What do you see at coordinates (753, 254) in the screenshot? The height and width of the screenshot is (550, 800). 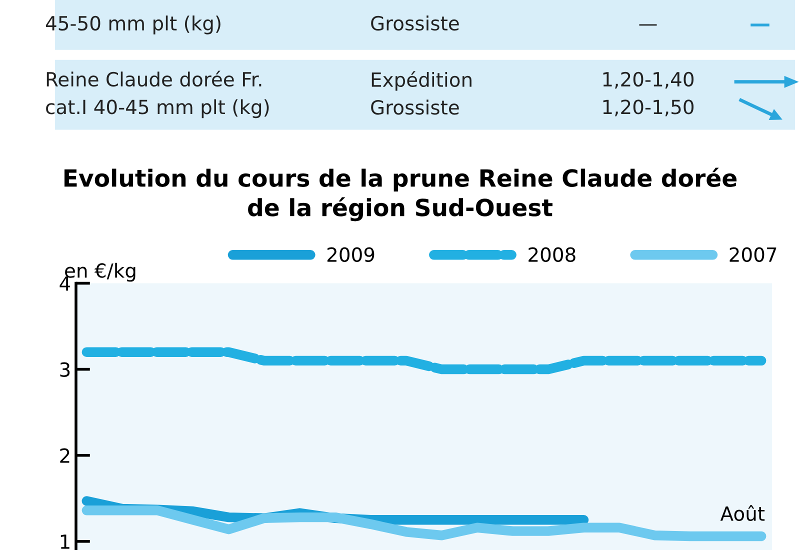 I see `legend-label: 2007` at bounding box center [753, 254].